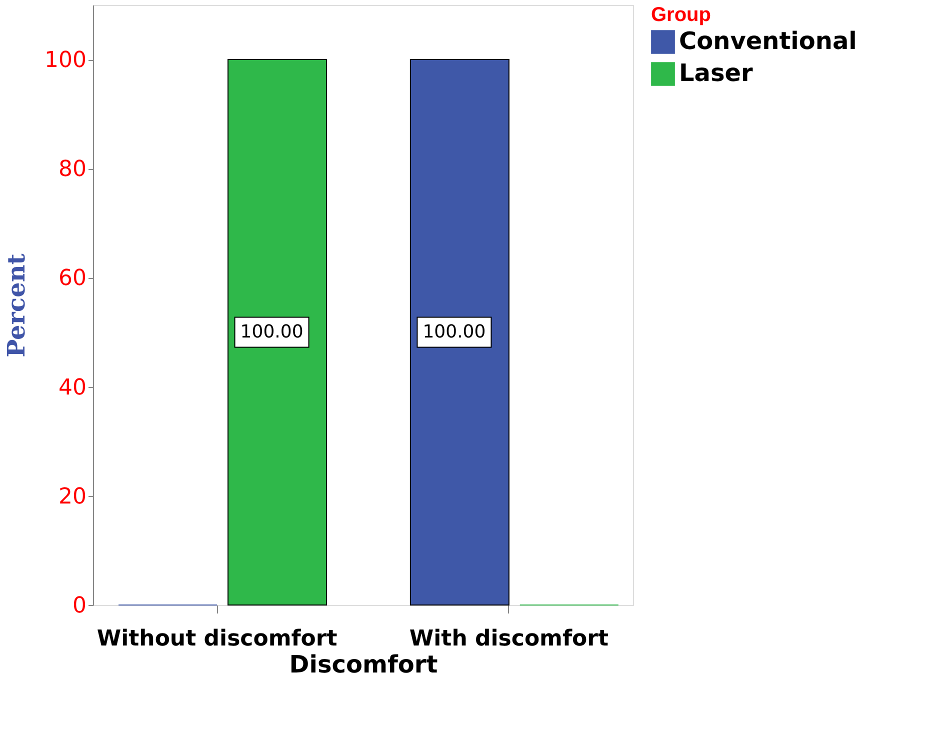 This screenshot has width=939, height=751. I want to click on legend-label: Conventional, so click(768, 41).